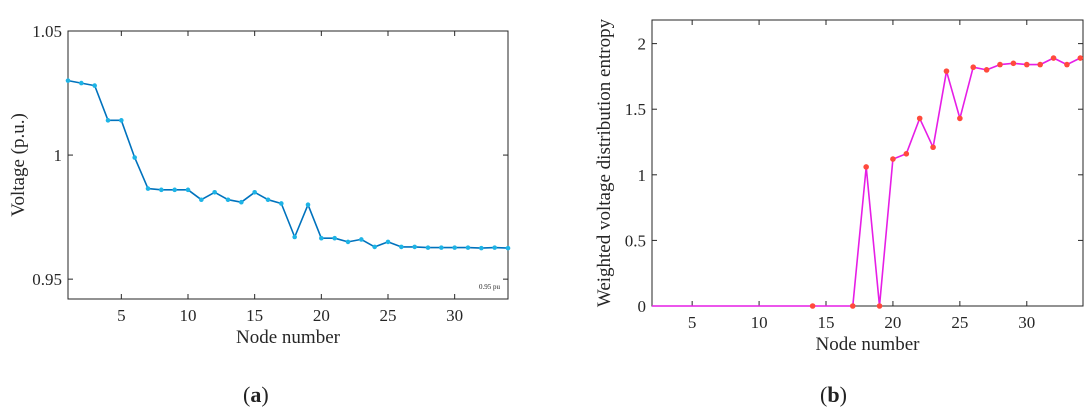 The width and height of the screenshot is (1090, 416). Describe the element at coordinates (490, 287) in the screenshot. I see `chart-annotation: 0.95 pu` at that location.